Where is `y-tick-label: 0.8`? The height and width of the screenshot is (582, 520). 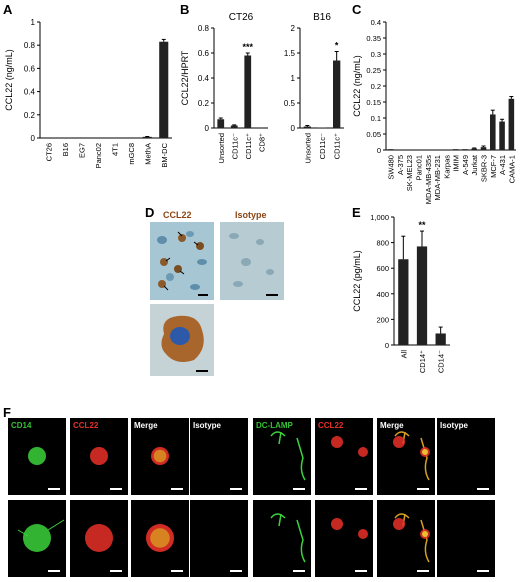 y-tick-label: 0.8 is located at coordinates (204, 28).